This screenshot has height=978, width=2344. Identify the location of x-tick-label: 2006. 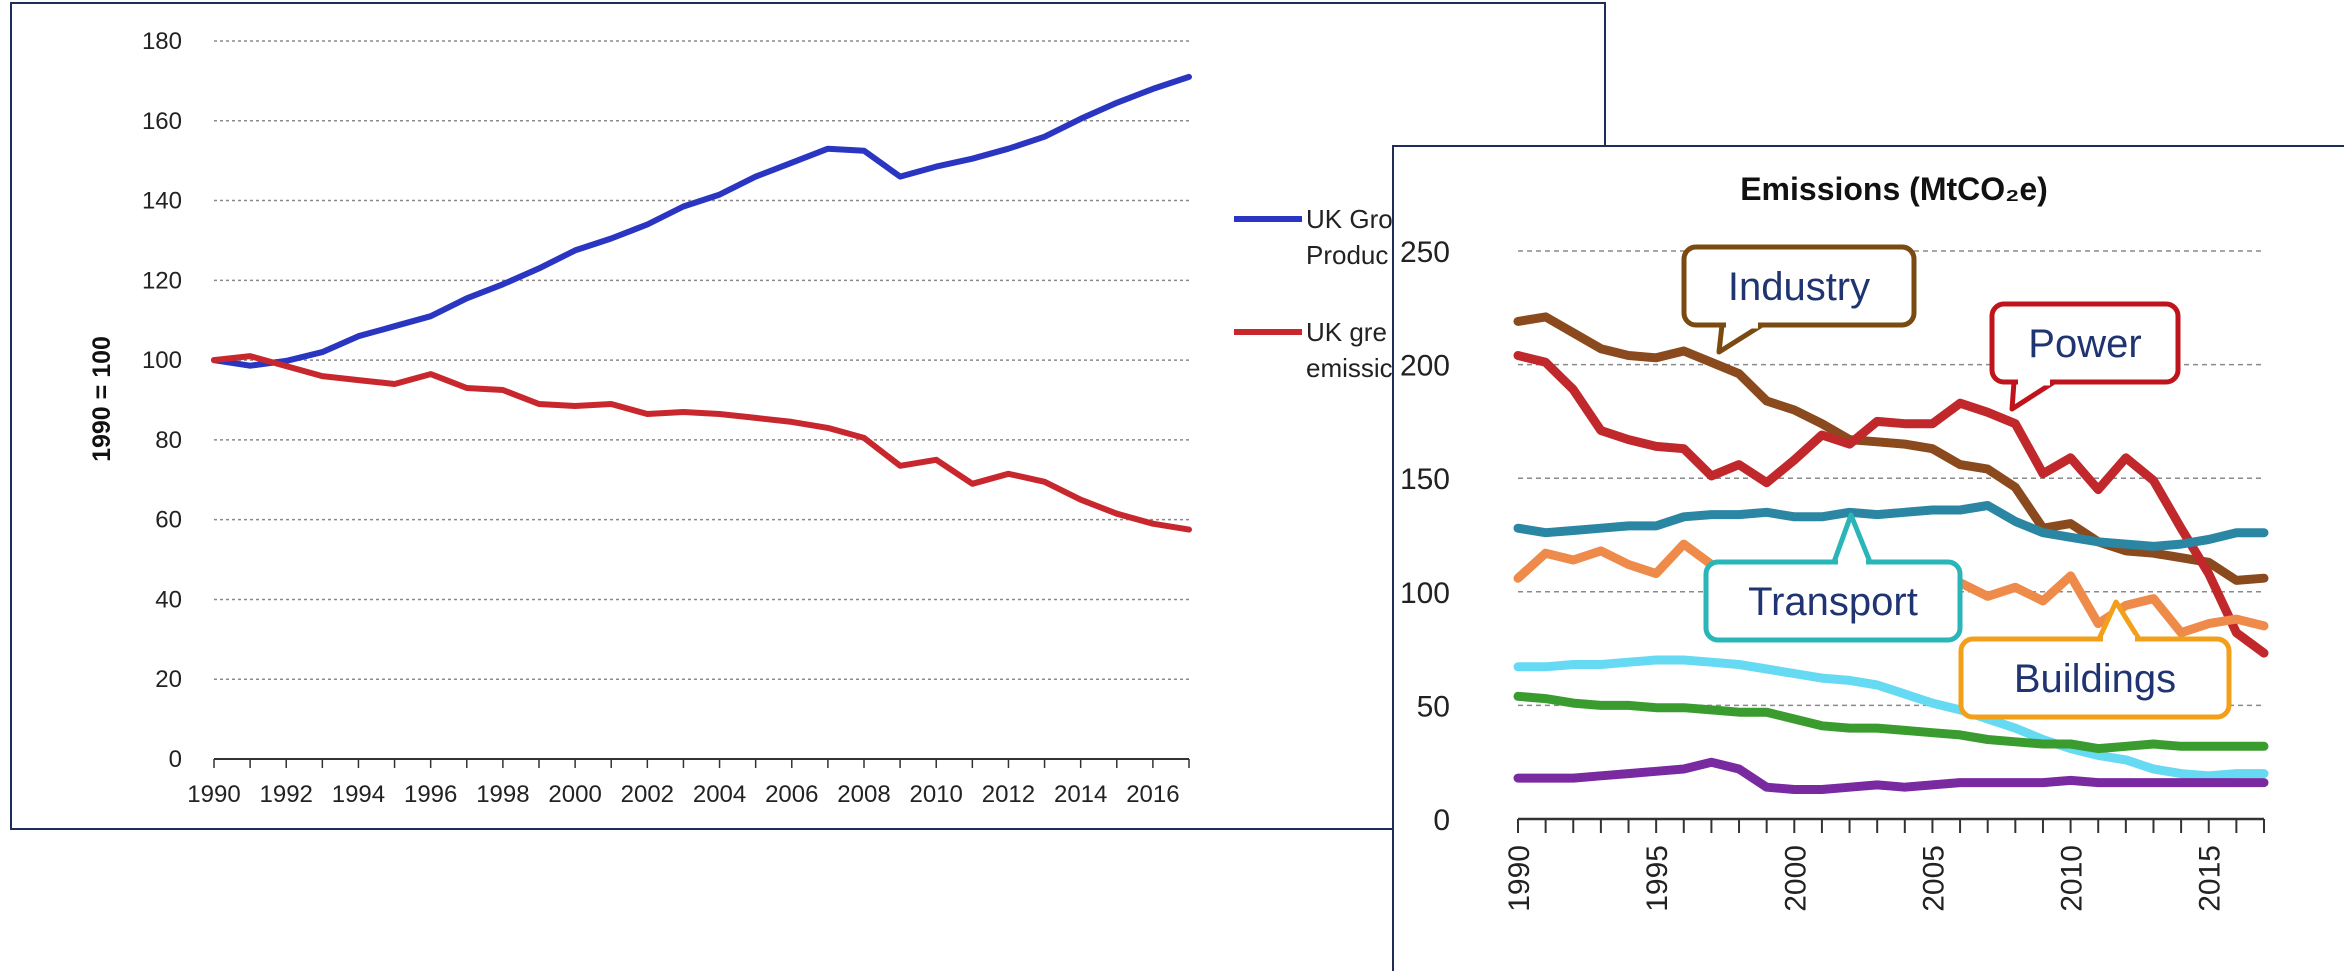
(791, 794).